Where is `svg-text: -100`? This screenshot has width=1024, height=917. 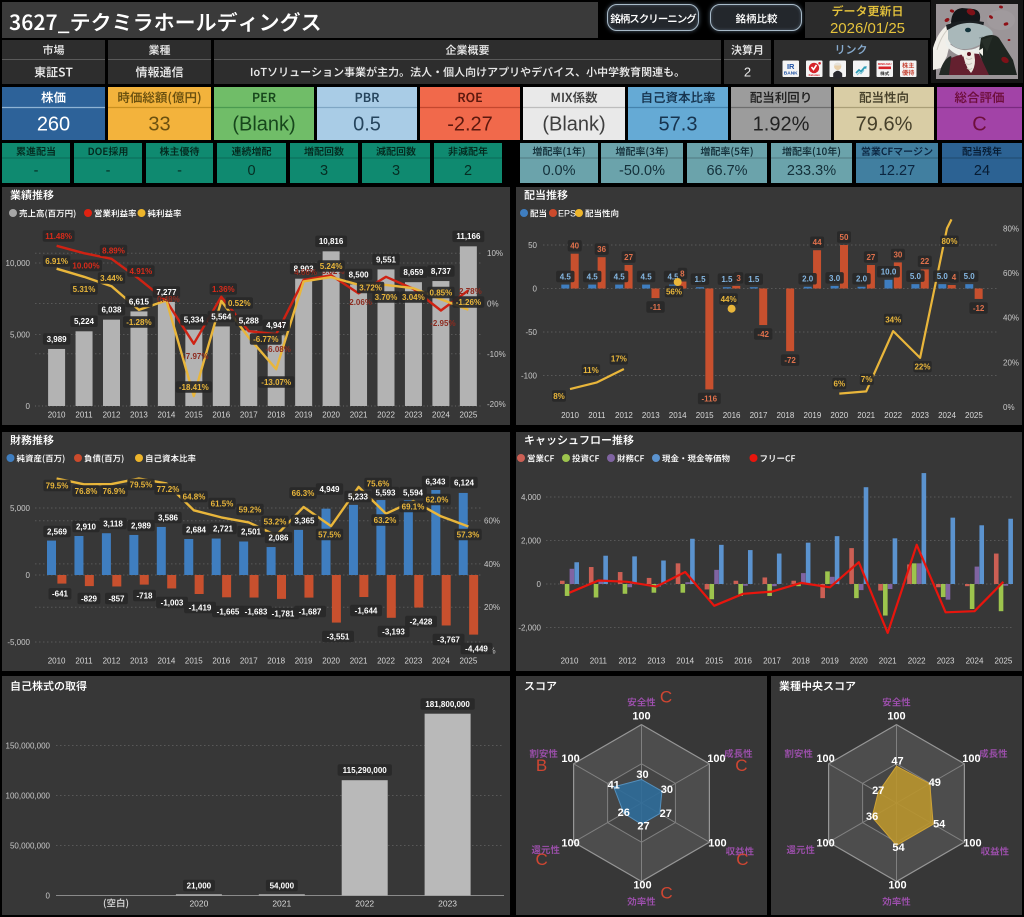
svg-text: -100 is located at coordinates (529, 376).